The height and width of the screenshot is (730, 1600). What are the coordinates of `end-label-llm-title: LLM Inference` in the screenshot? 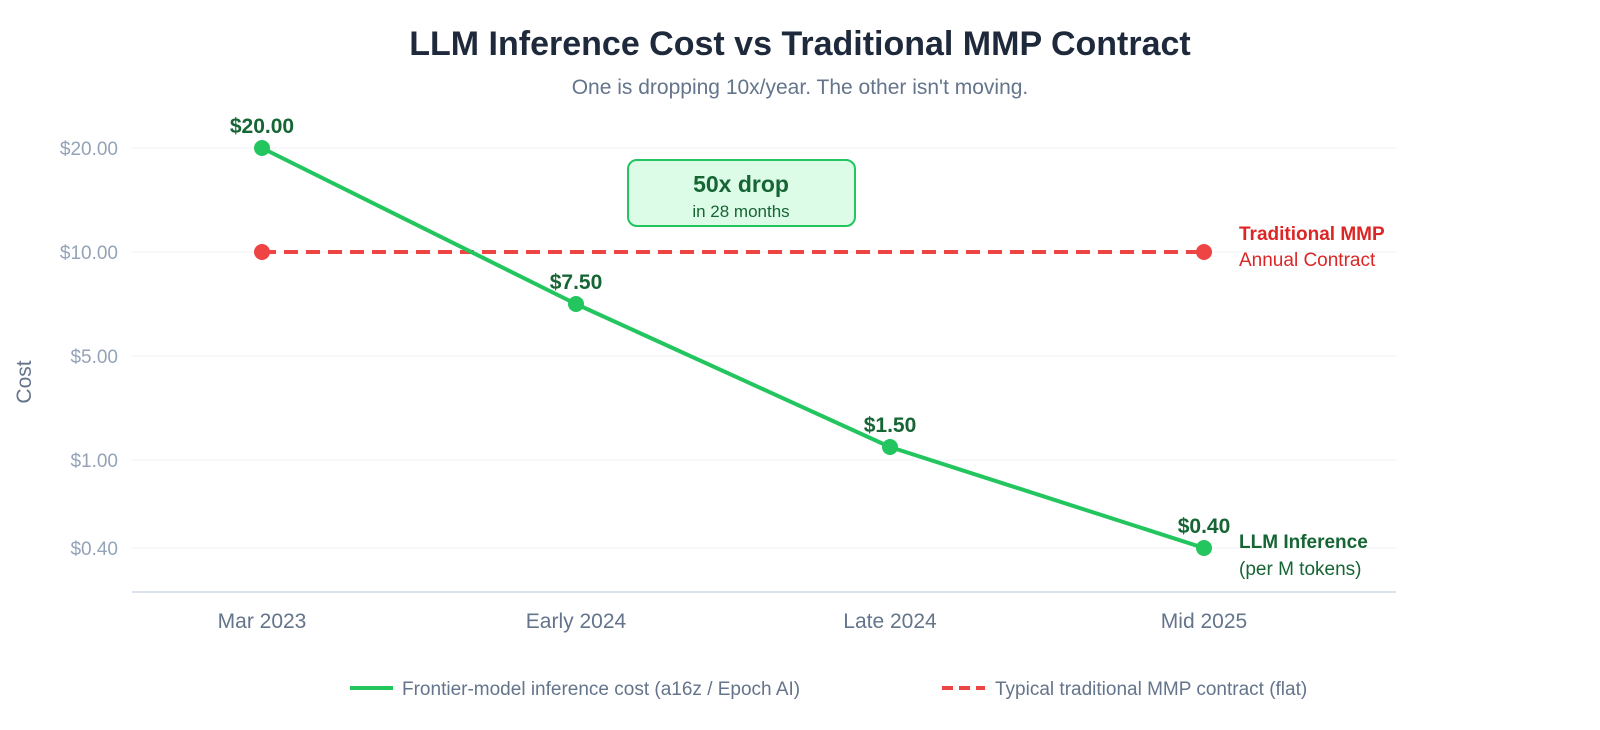 It's located at (1303, 542).